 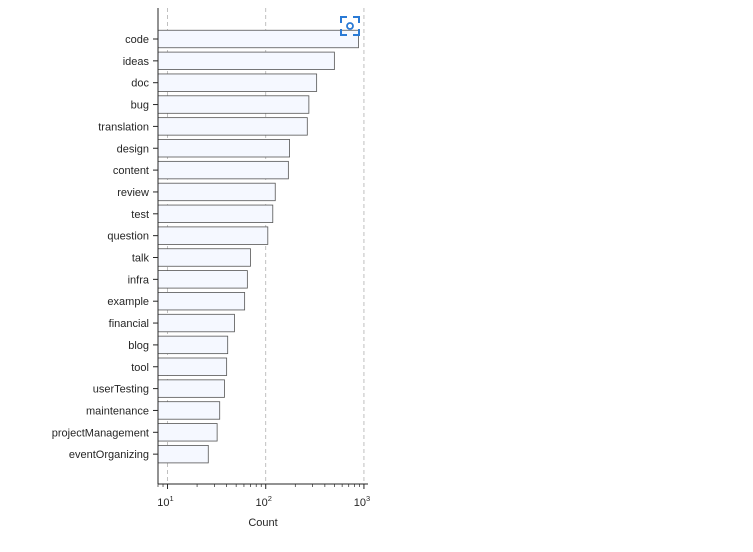 What do you see at coordinates (246, 60) in the screenshot?
I see `bar-ideas` at bounding box center [246, 60].